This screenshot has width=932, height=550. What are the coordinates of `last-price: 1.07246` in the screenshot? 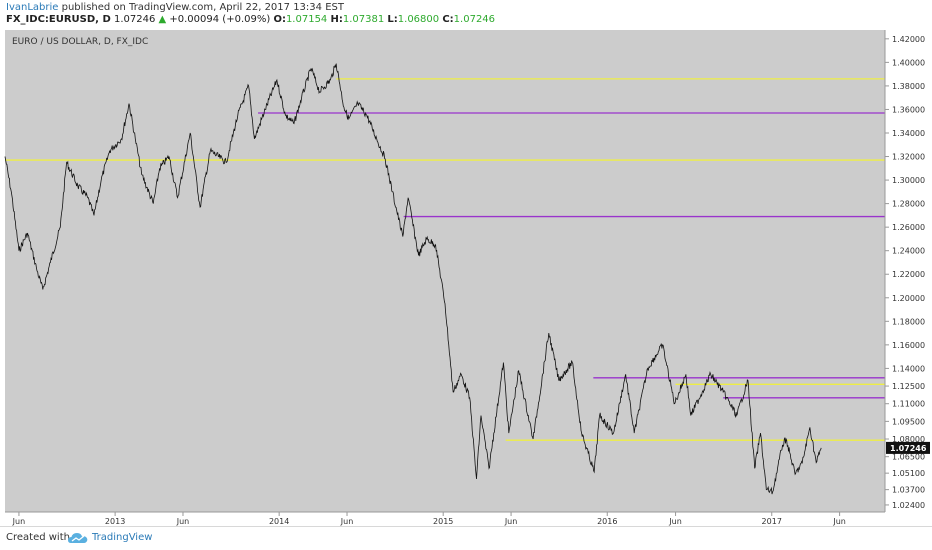 It's located at (134, 19).